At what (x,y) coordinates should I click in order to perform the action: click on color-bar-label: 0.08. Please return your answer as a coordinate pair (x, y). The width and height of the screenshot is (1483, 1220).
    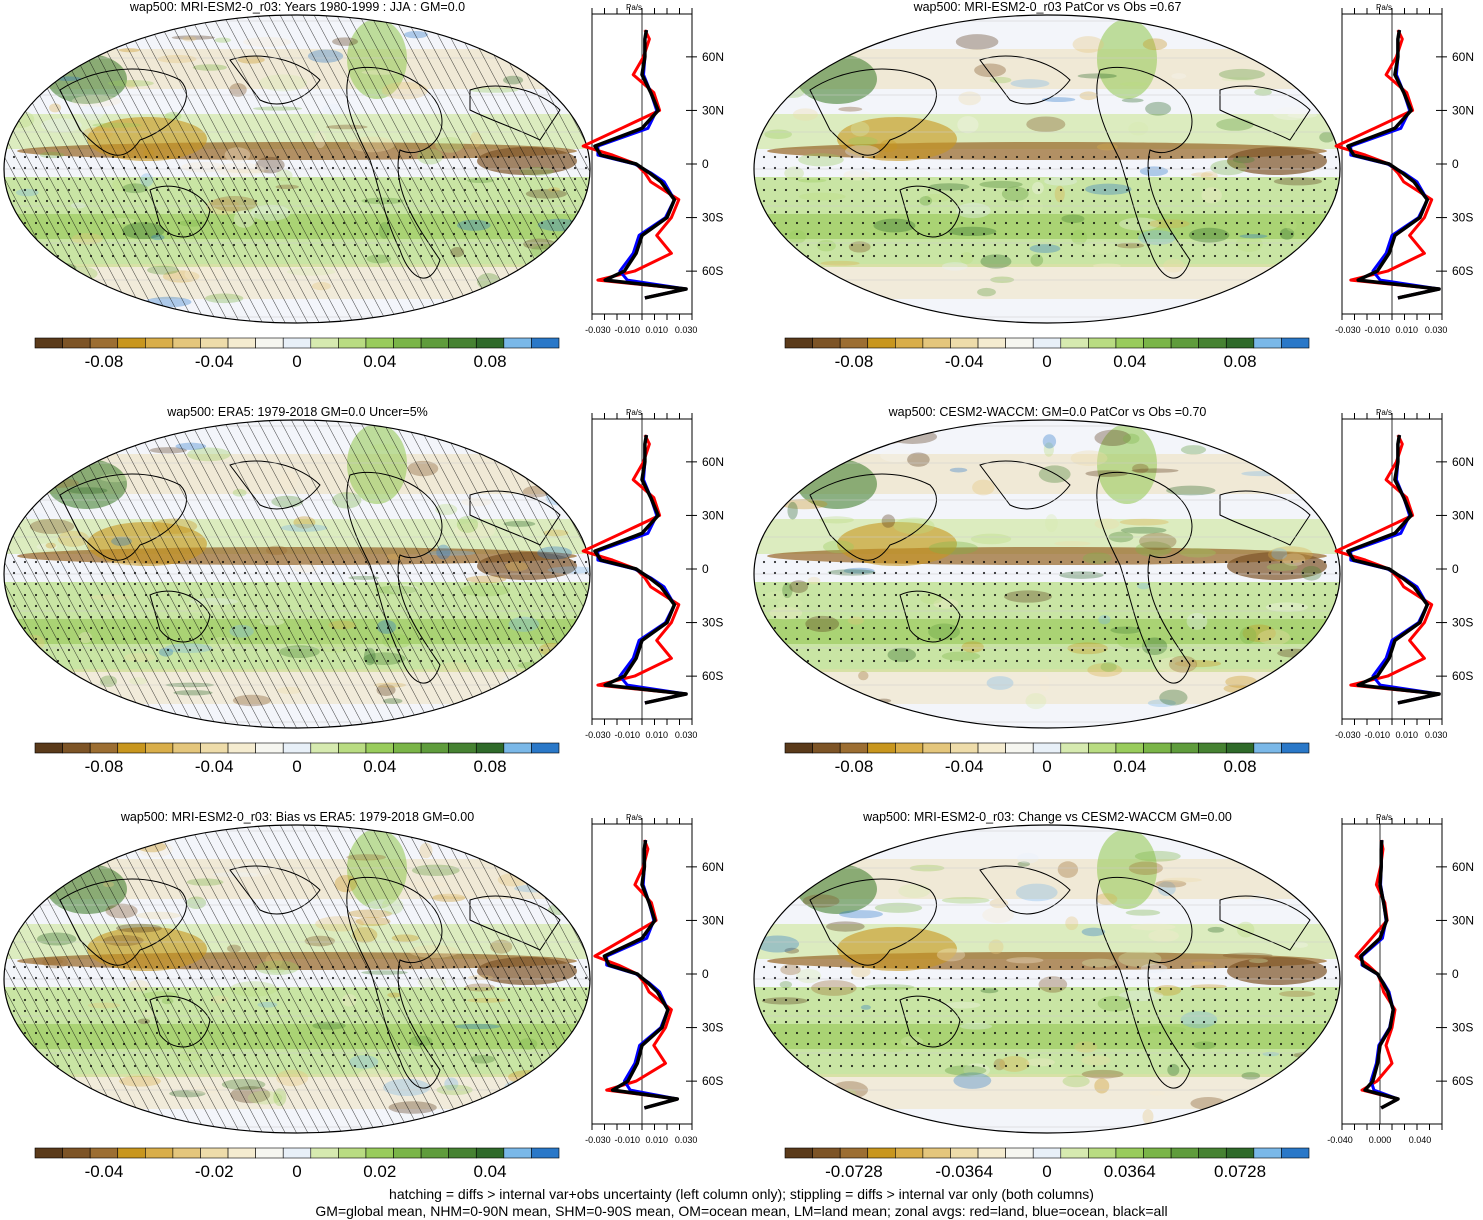
    Looking at the image, I should click on (1240, 361).